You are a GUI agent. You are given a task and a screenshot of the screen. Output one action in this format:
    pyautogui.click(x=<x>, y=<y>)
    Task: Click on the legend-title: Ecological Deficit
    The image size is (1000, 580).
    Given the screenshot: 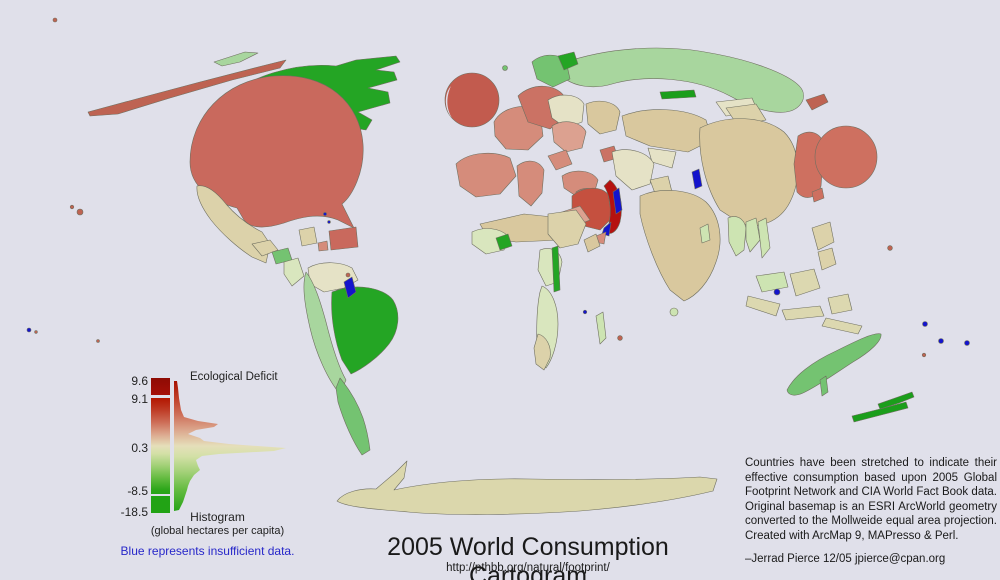 What is the action you would take?
    pyautogui.click(x=234, y=377)
    